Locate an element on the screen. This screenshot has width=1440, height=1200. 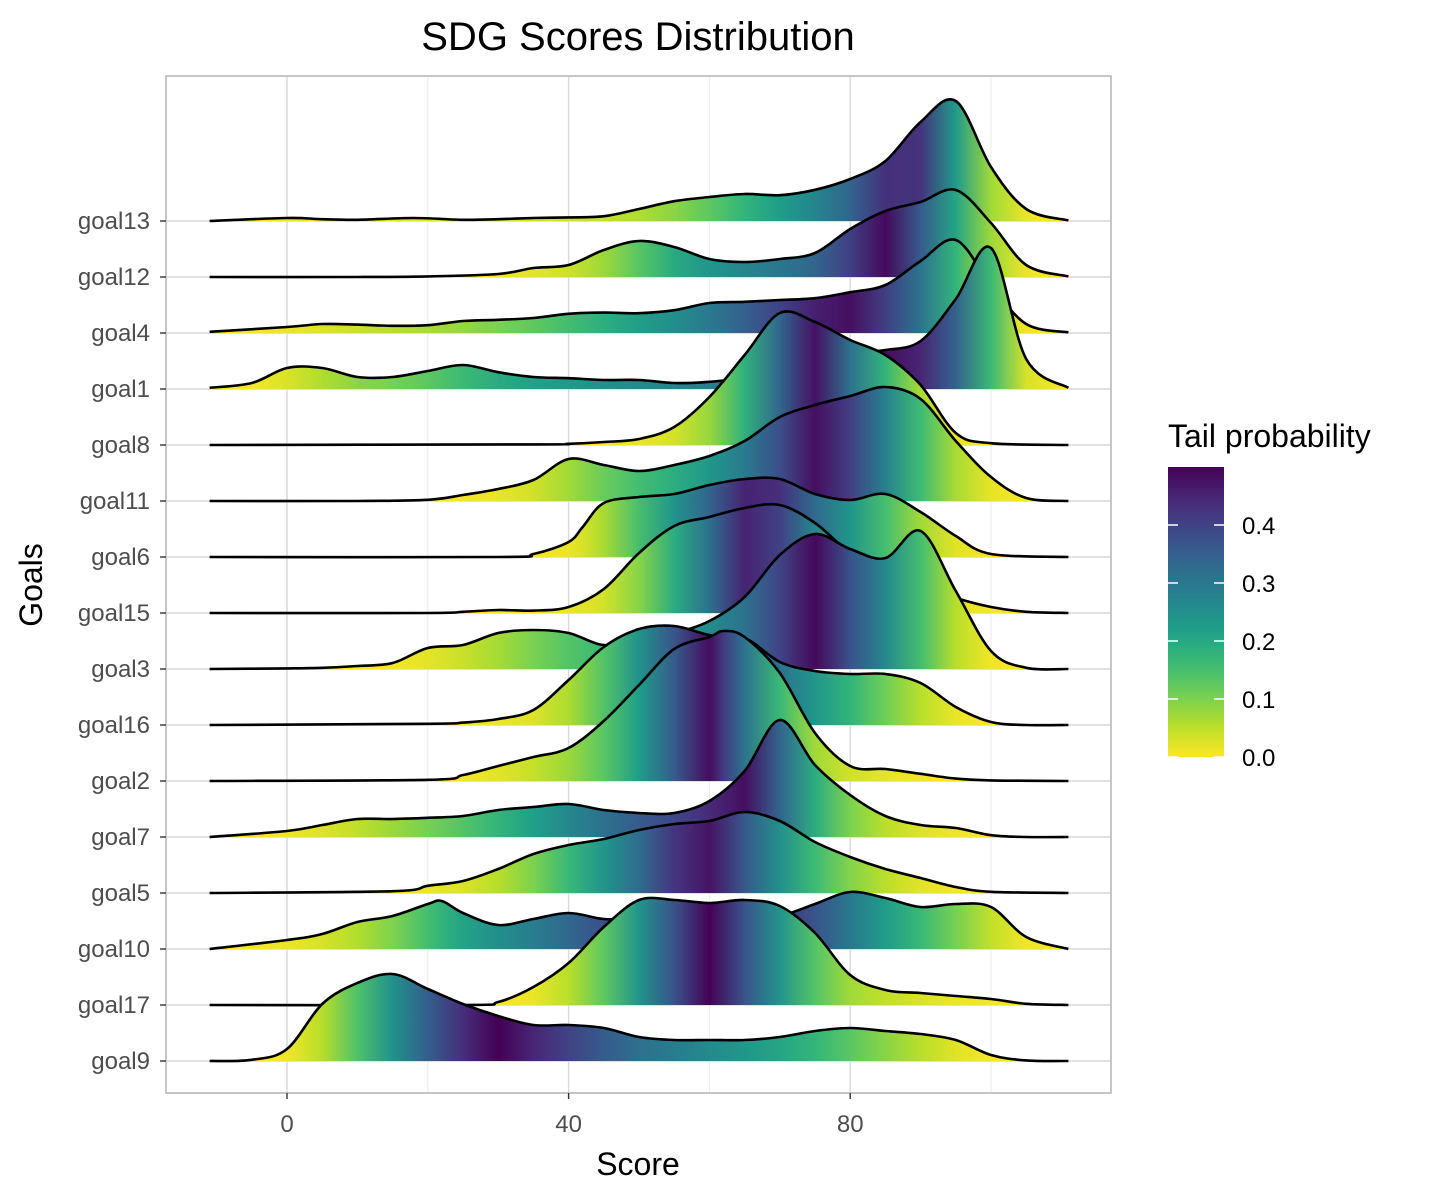
y-tick-label-goal17: goal17 is located at coordinates (114, 1005).